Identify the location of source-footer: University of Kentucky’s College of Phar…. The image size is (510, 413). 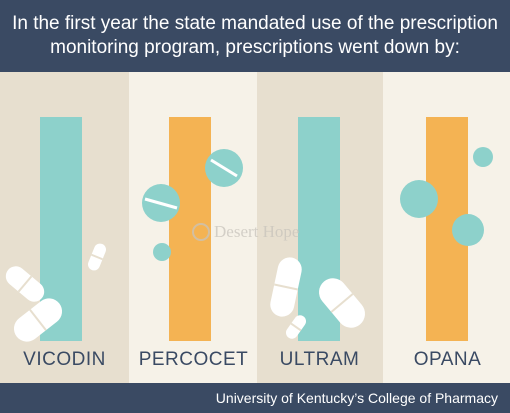
(255, 398).